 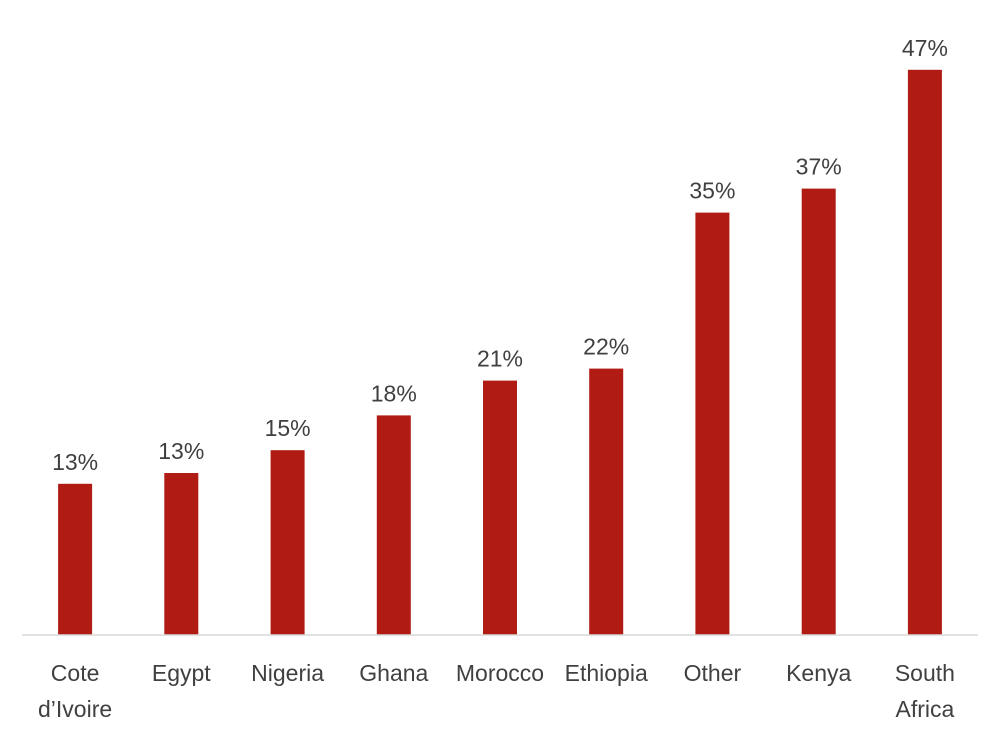 I want to click on x-tick-label: Kenya, so click(x=818, y=673).